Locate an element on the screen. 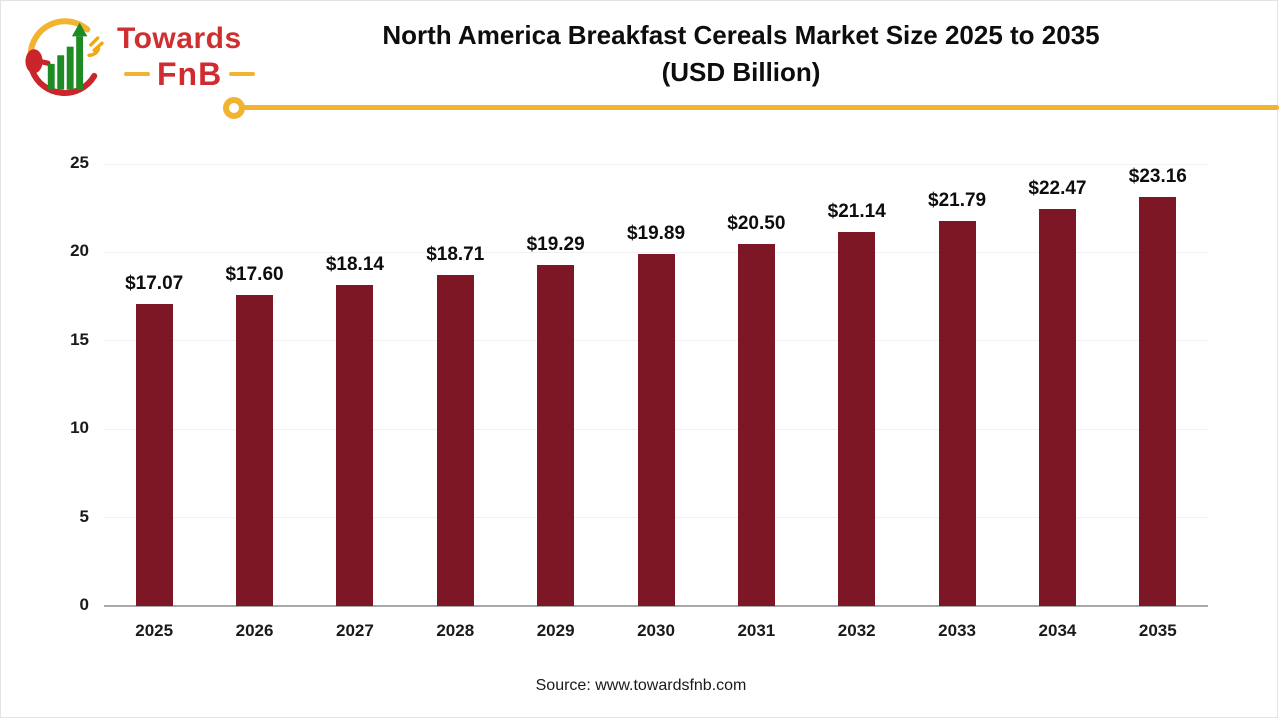 The width and height of the screenshot is (1280, 721). towardsfnb-emblem-icon is located at coordinates (64, 57).